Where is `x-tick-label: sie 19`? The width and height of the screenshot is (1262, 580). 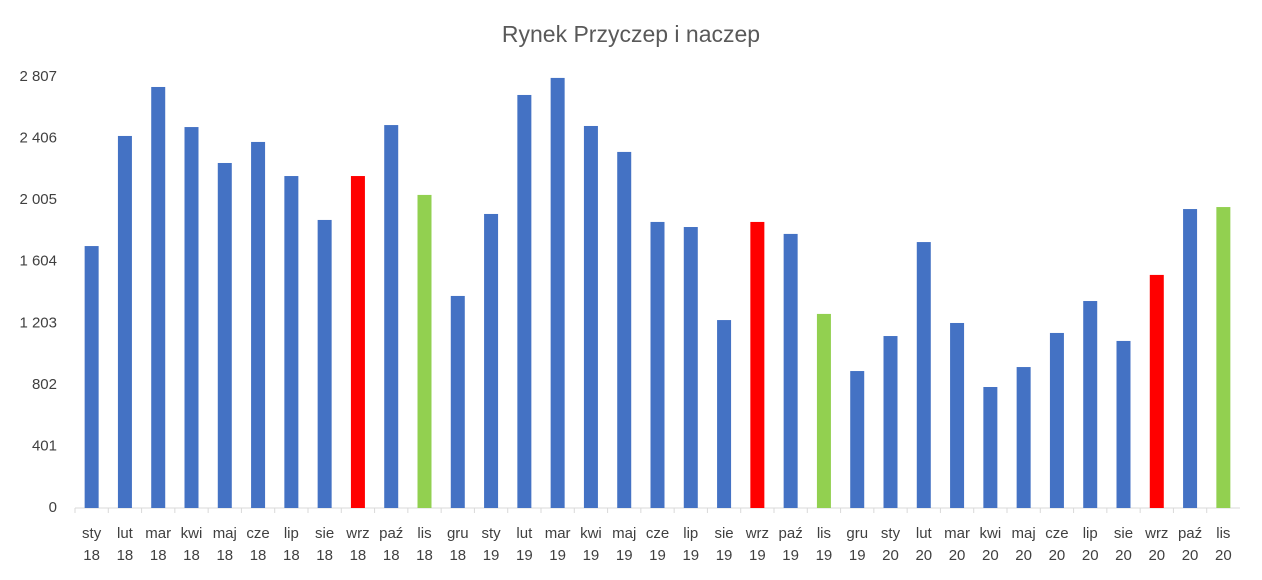 x-tick-label: sie 19 is located at coordinates (723, 544).